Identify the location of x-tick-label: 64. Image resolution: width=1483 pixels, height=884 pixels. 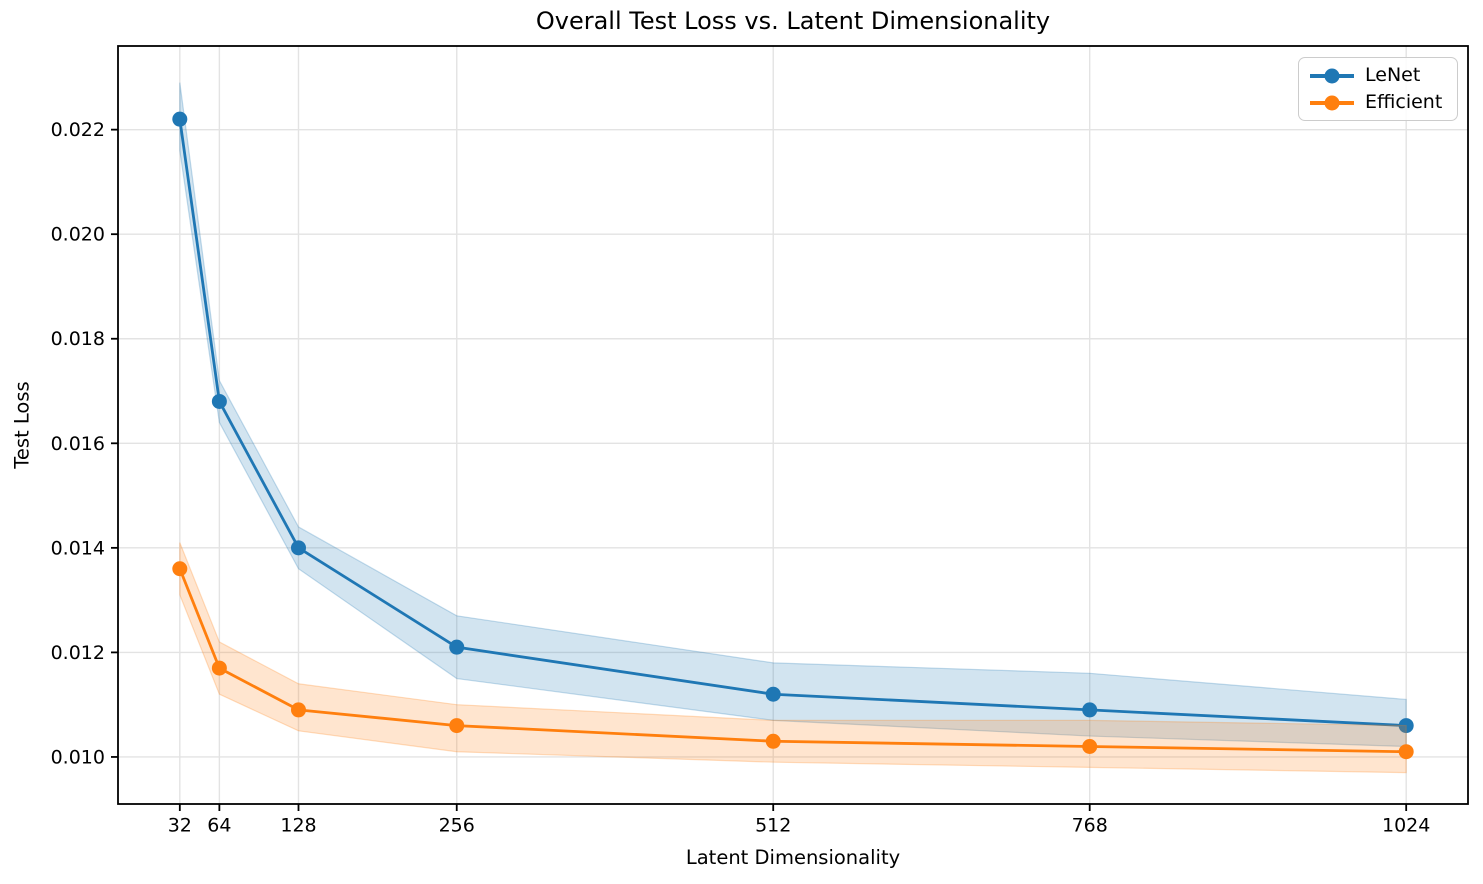
(219, 826).